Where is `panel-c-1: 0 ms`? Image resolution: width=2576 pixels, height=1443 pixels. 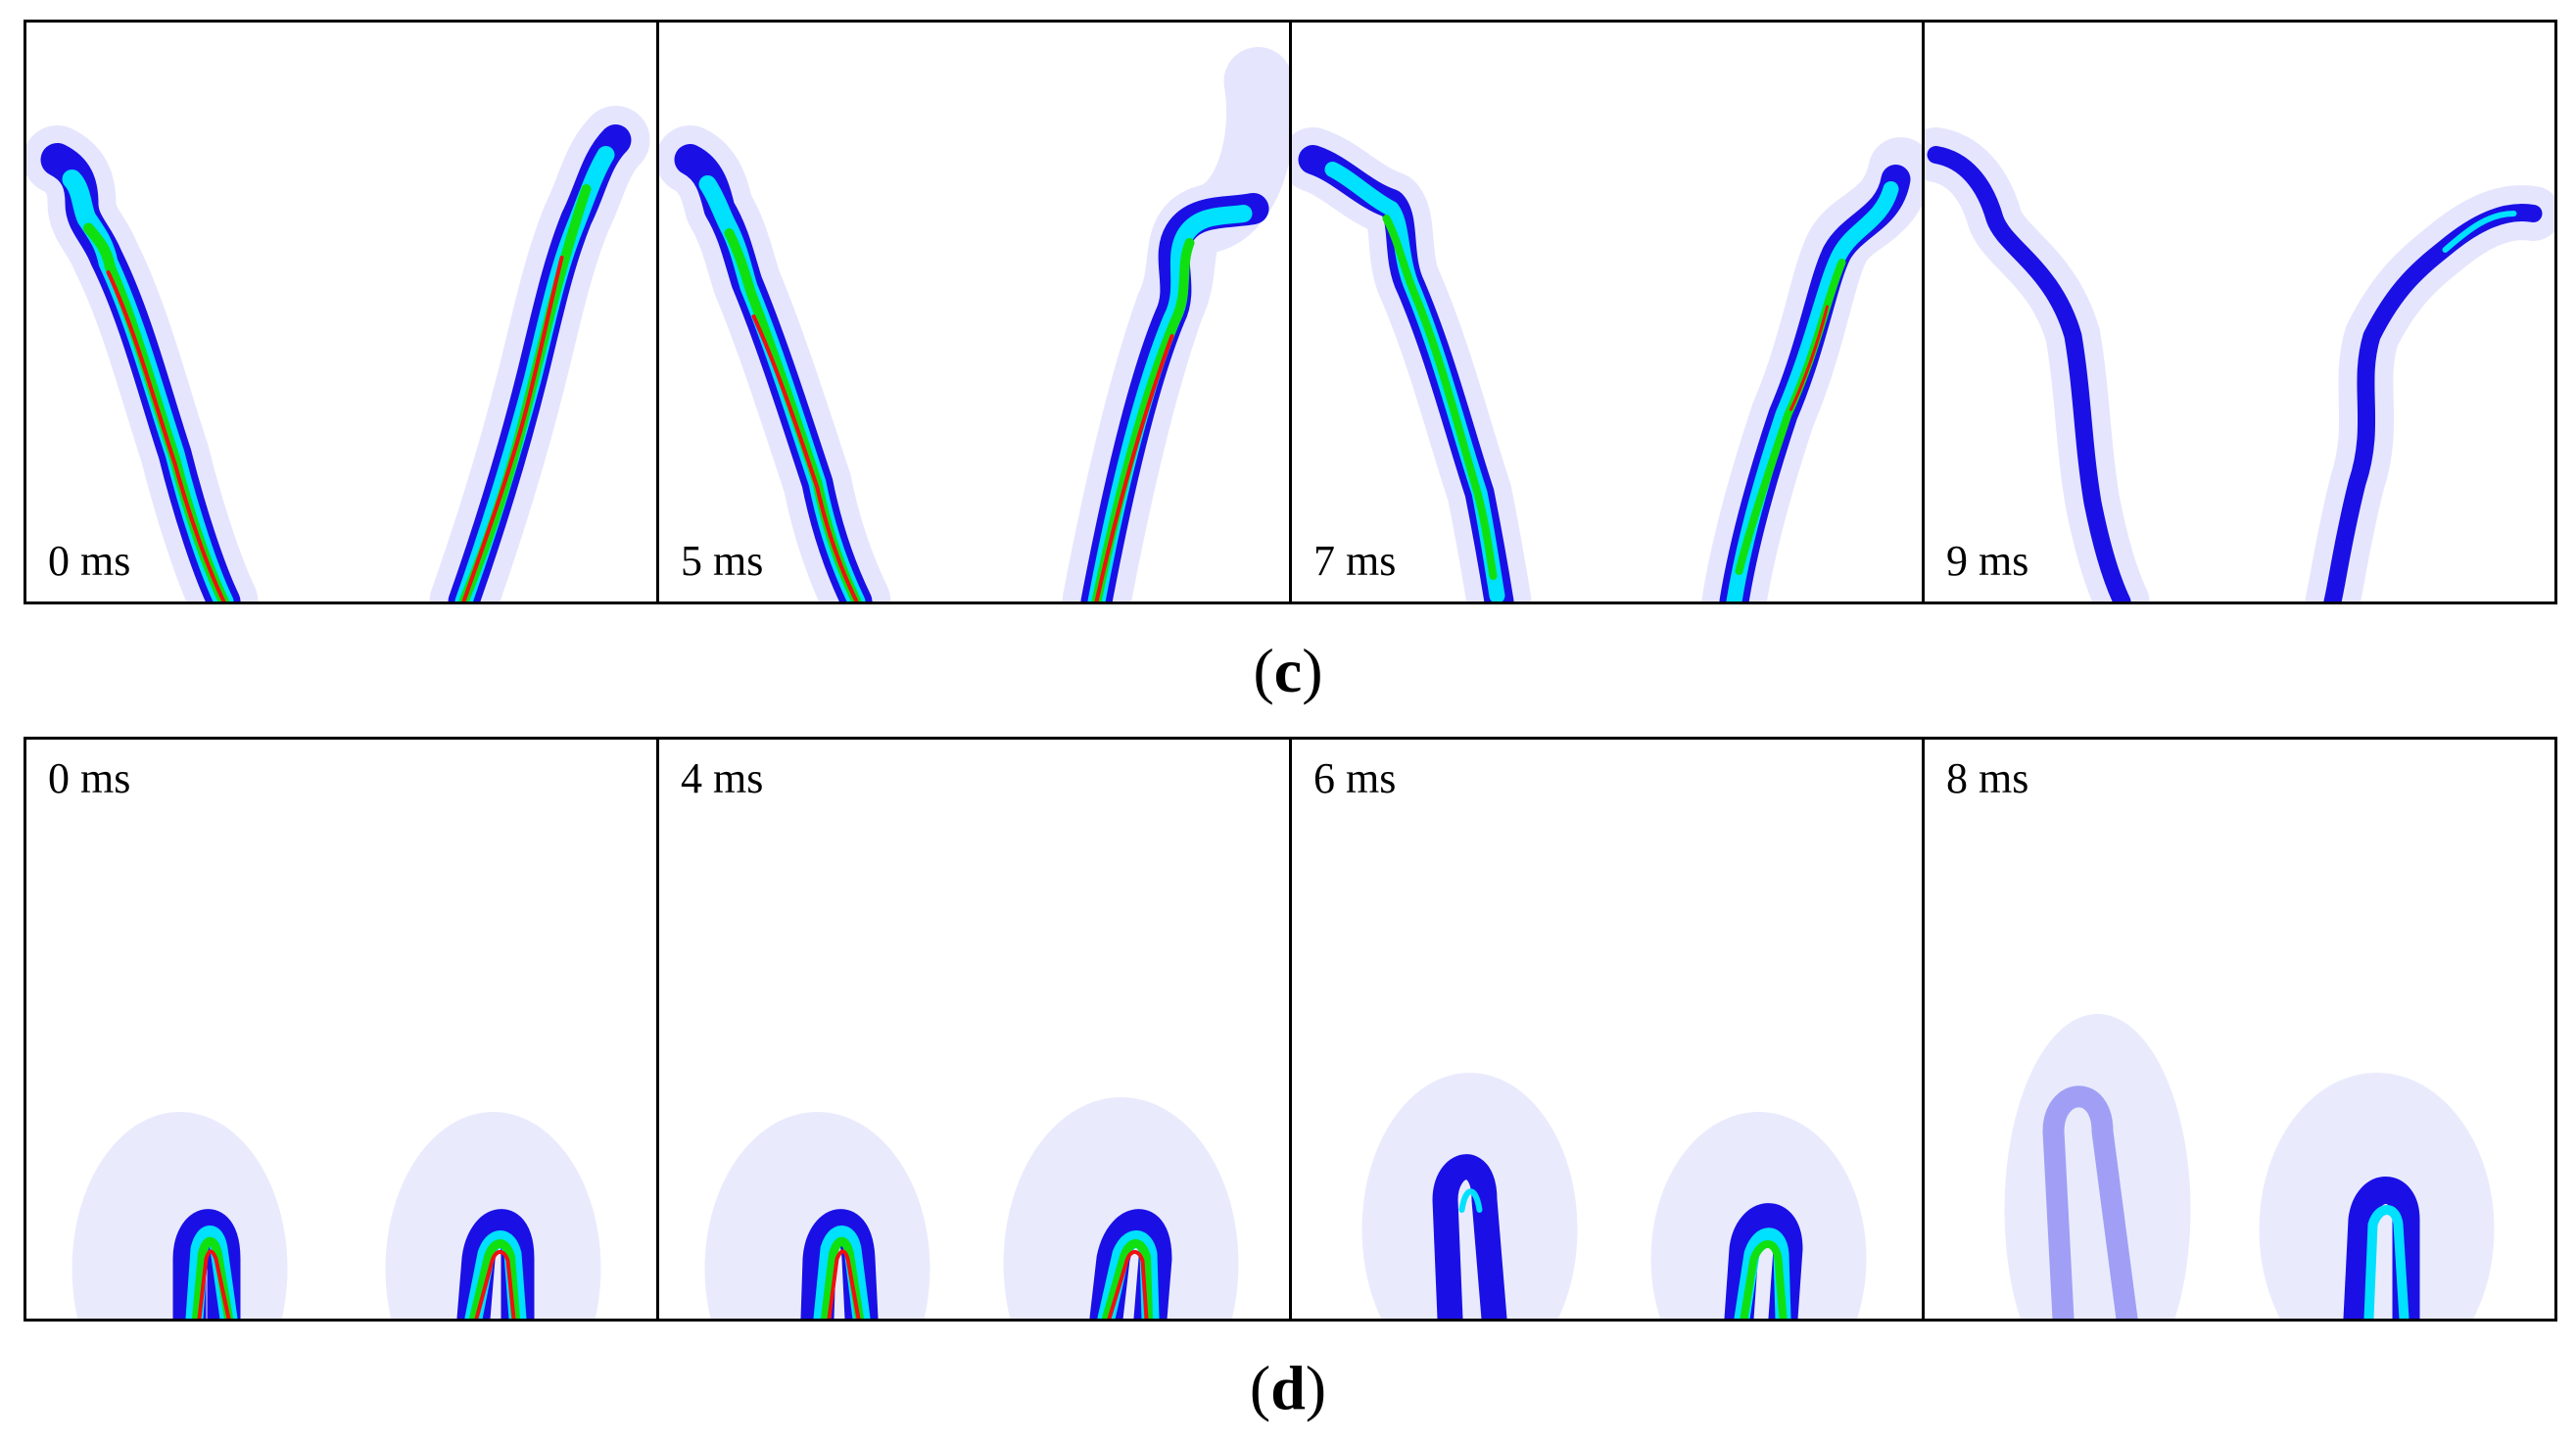 panel-c-1: 0 ms is located at coordinates (341, 312).